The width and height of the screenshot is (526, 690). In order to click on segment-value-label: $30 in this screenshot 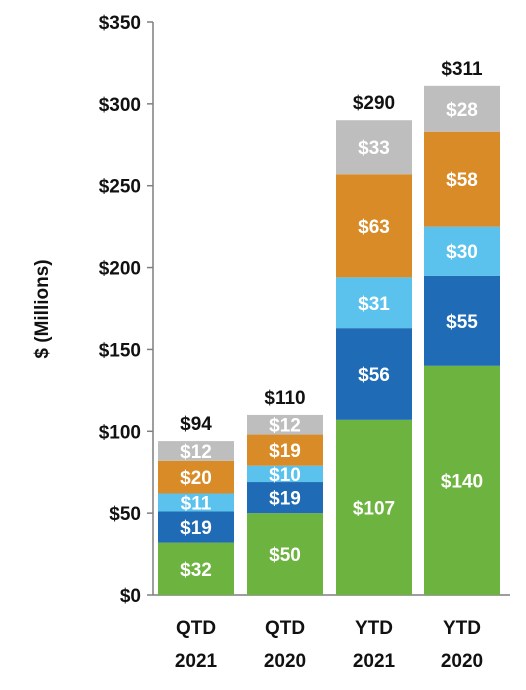, I will do `click(462, 252)`.